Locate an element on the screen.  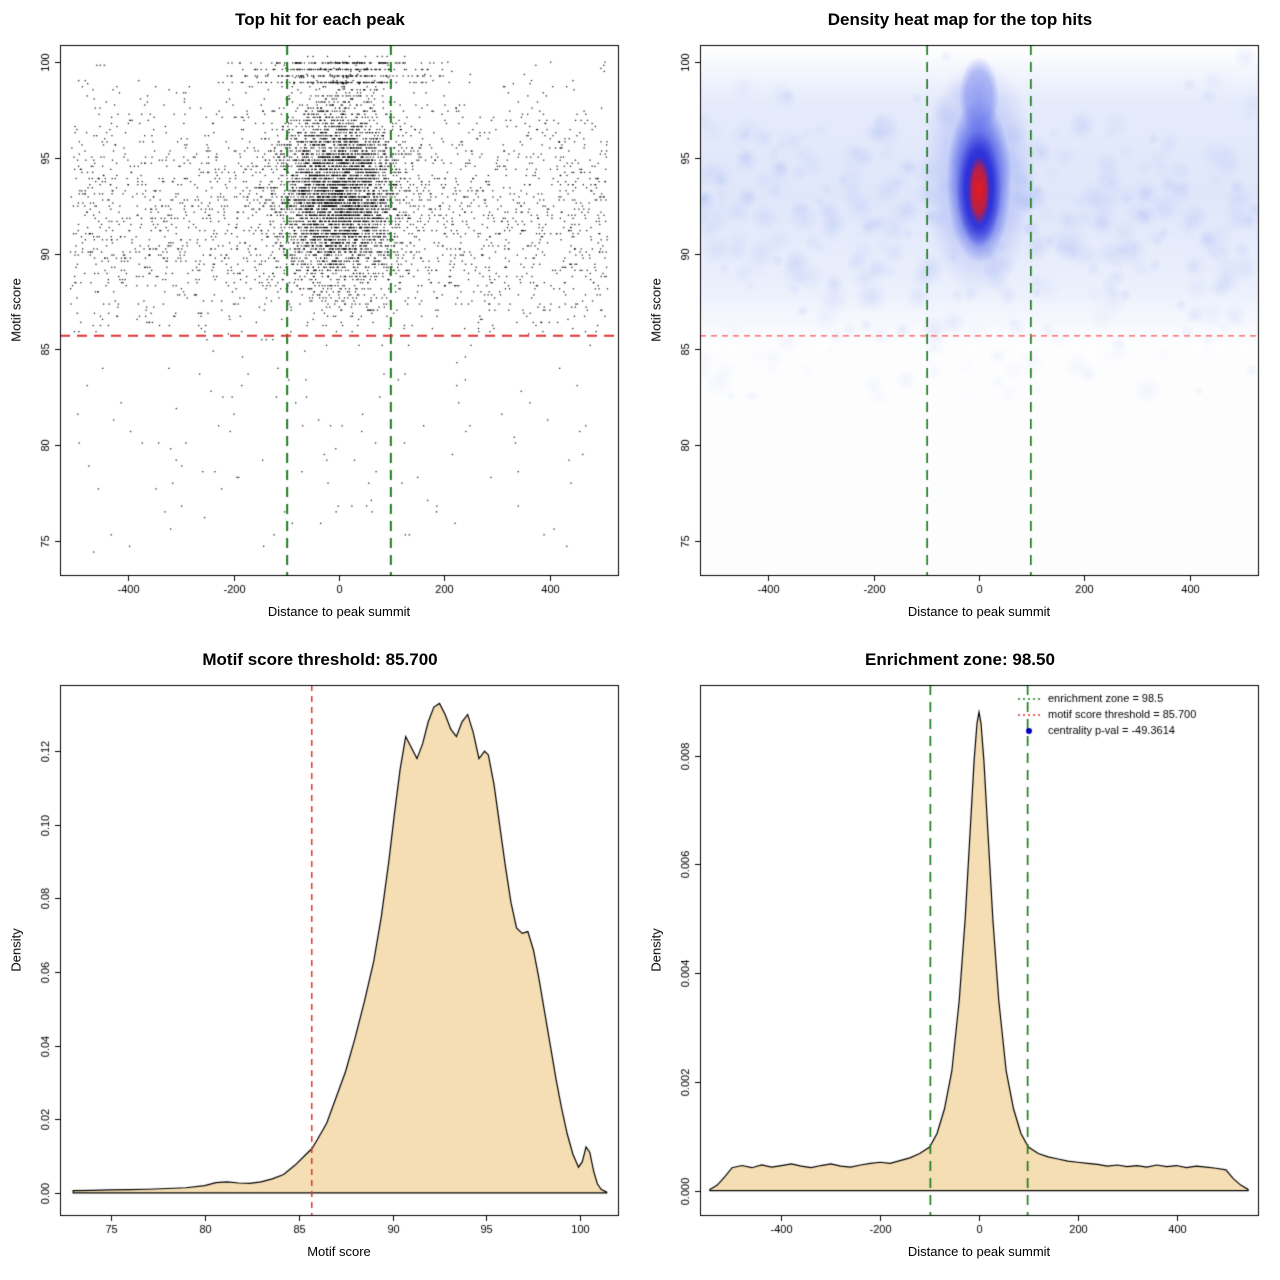
distance-density-xlabel: Distance to peak summit is located at coordinates (979, 1251).